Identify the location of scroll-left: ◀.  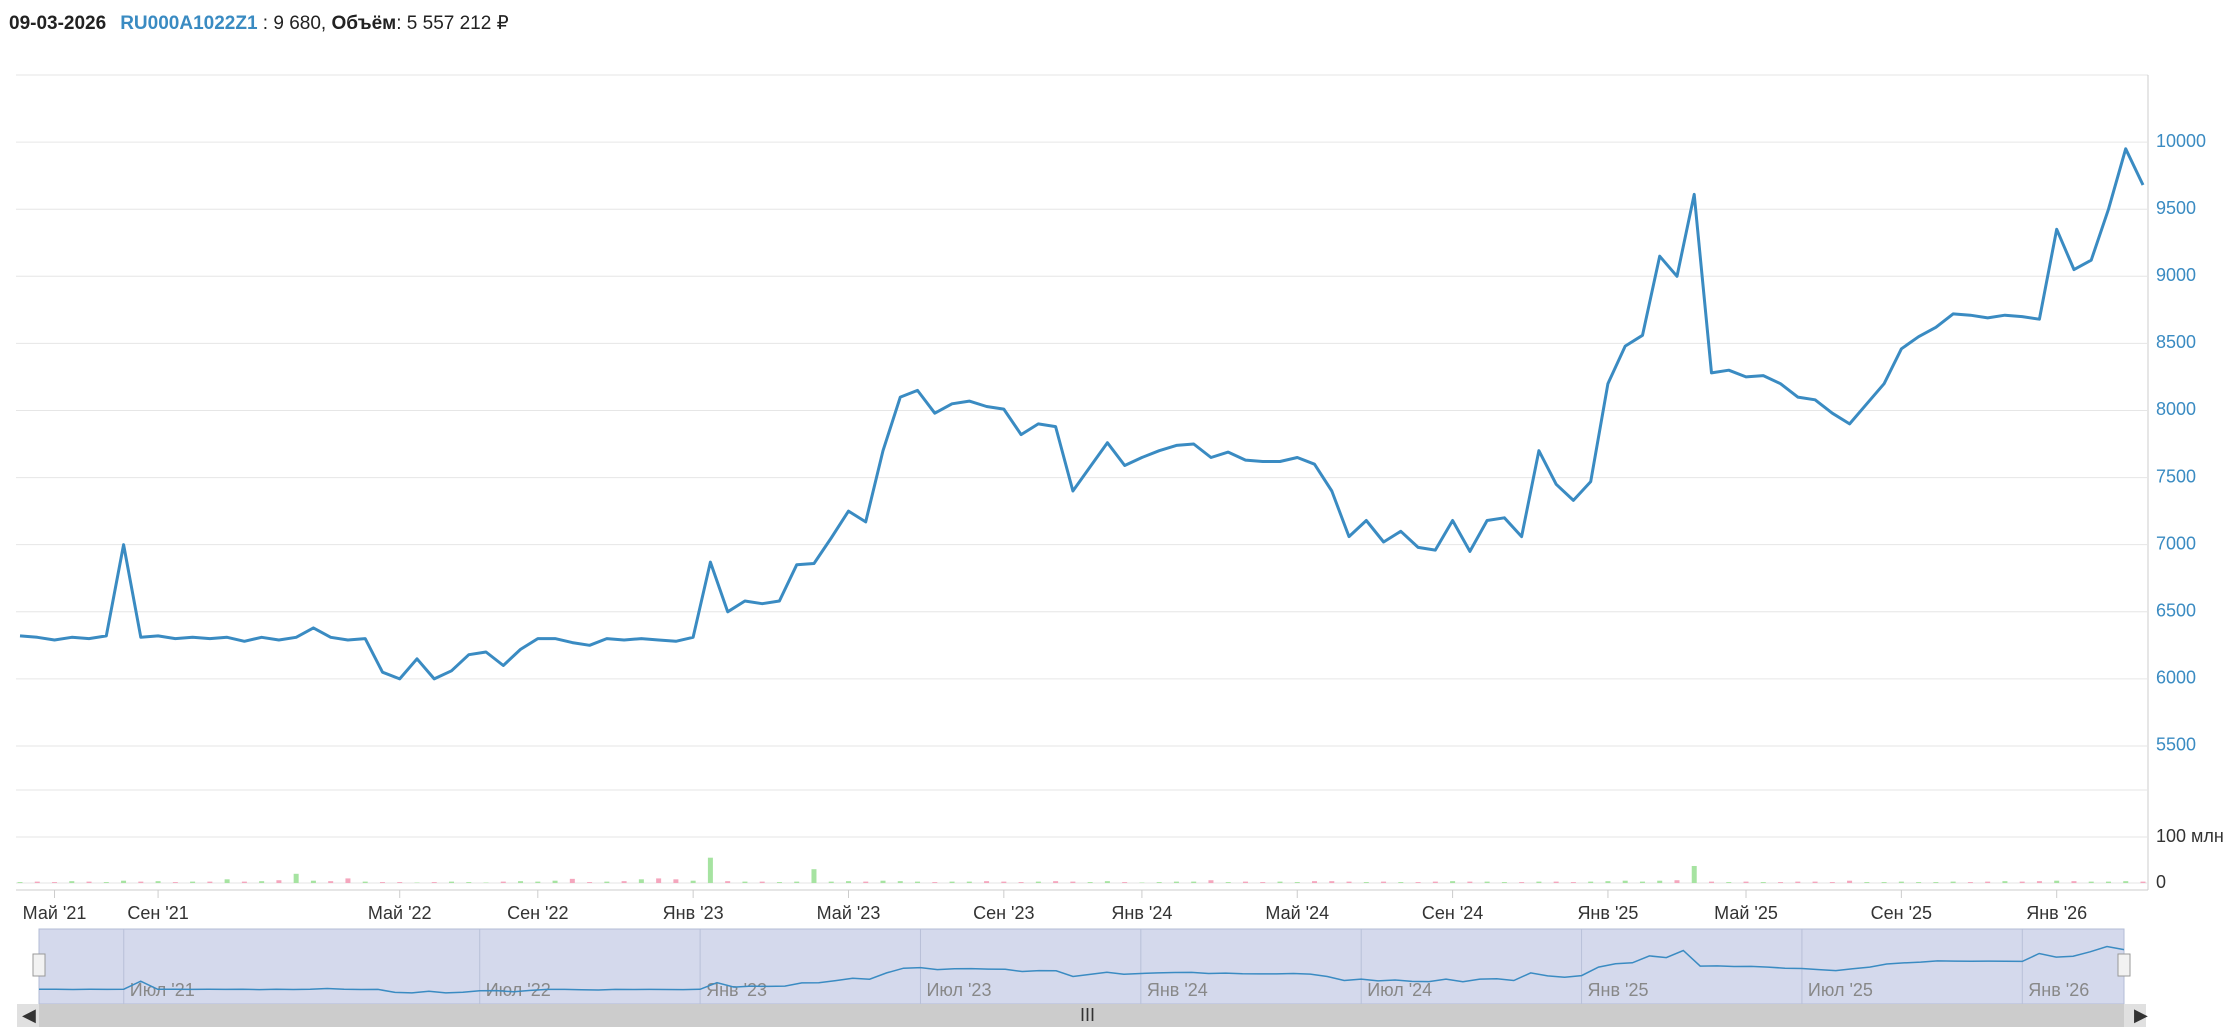
(29, 1015).